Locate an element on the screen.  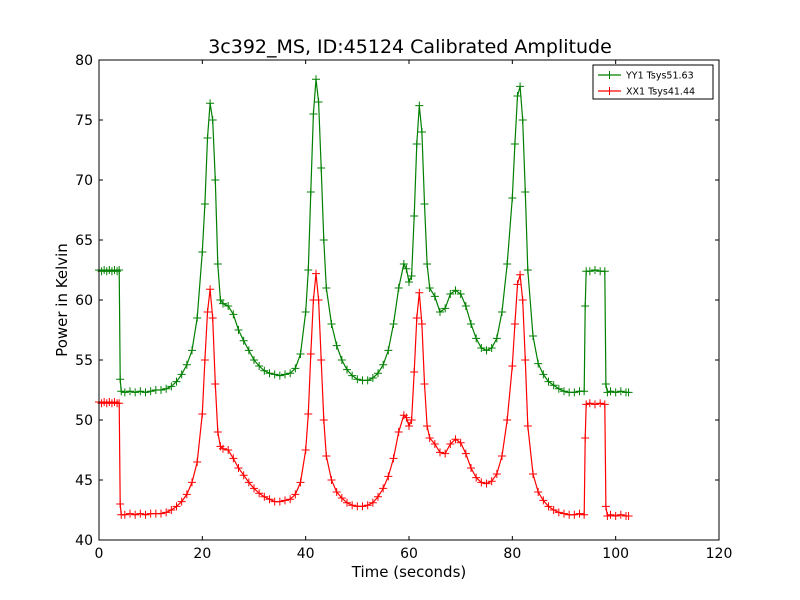
x-tick-label: 120 is located at coordinates (719, 554).